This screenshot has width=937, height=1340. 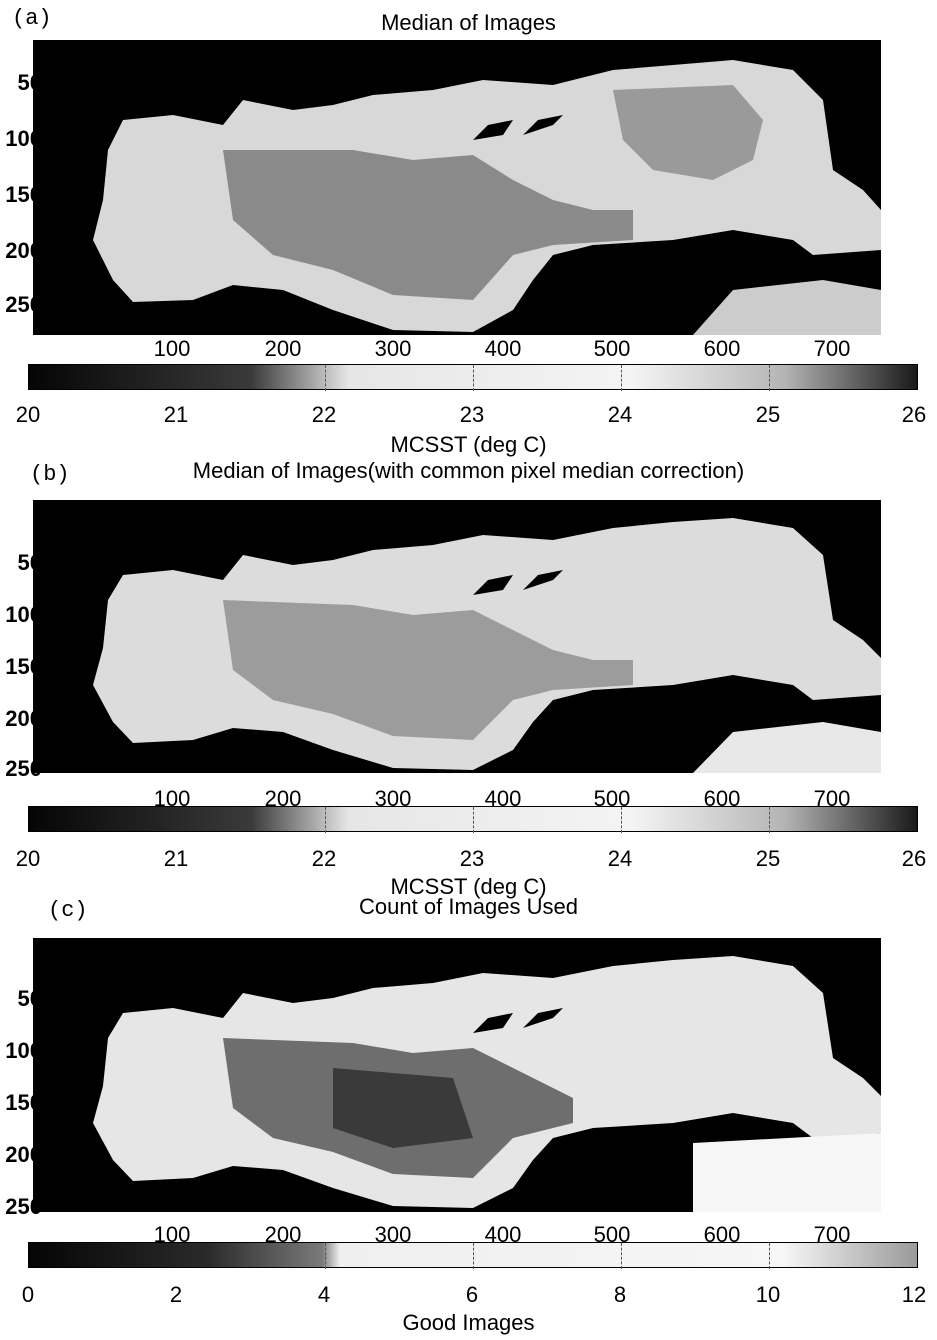 I want to click on panel-letter: (b), so click(x=50, y=474).